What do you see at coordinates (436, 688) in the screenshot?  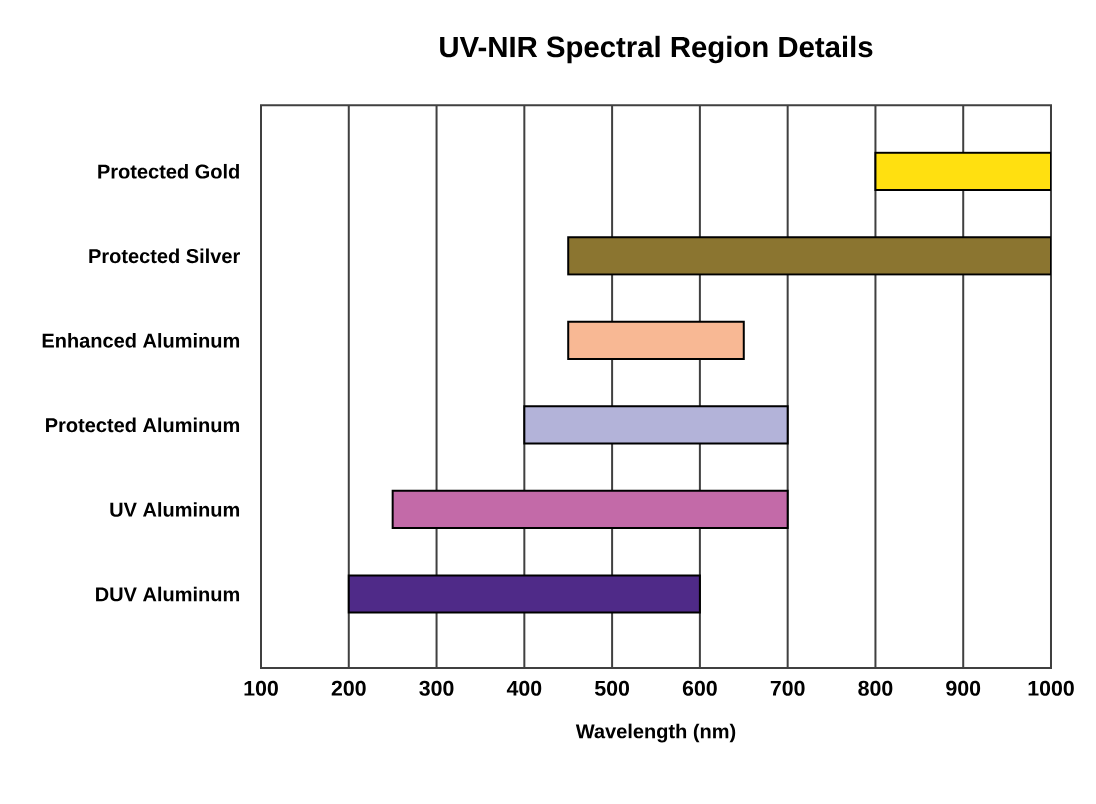 I see `x-tick-label: 300` at bounding box center [436, 688].